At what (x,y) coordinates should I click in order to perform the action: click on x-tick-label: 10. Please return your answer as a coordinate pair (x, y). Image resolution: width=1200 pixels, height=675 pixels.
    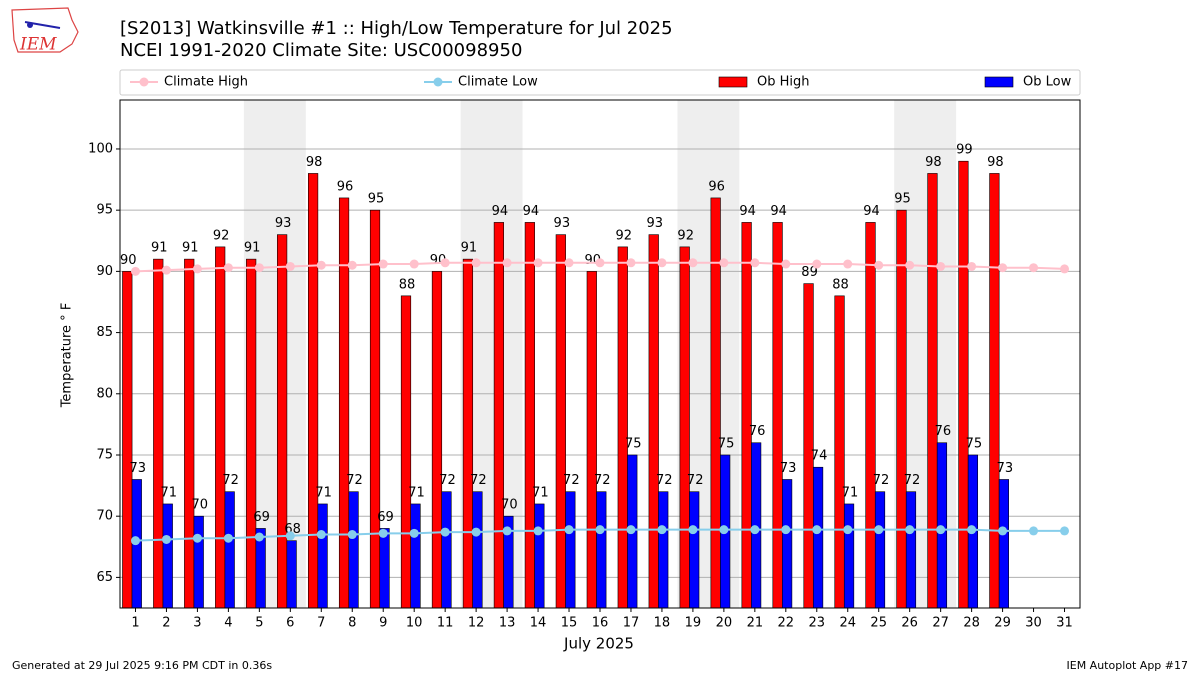
    Looking at the image, I should click on (414, 623).